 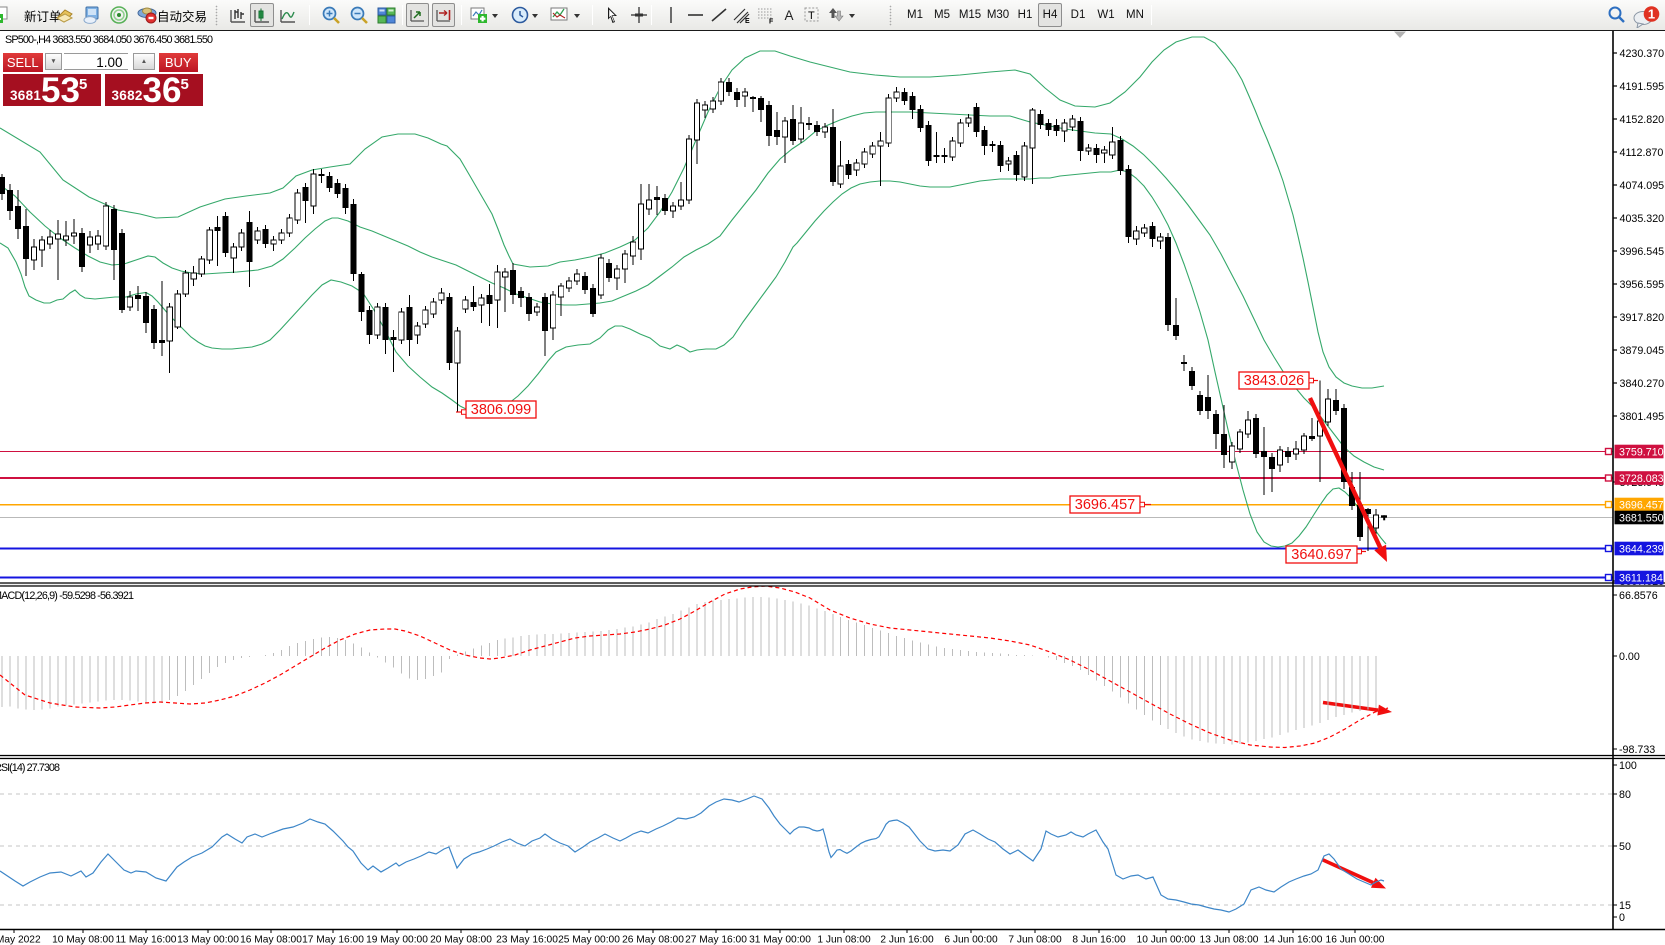 What do you see at coordinates (1628, 766) in the screenshot?
I see `svg-text: 100` at bounding box center [1628, 766].